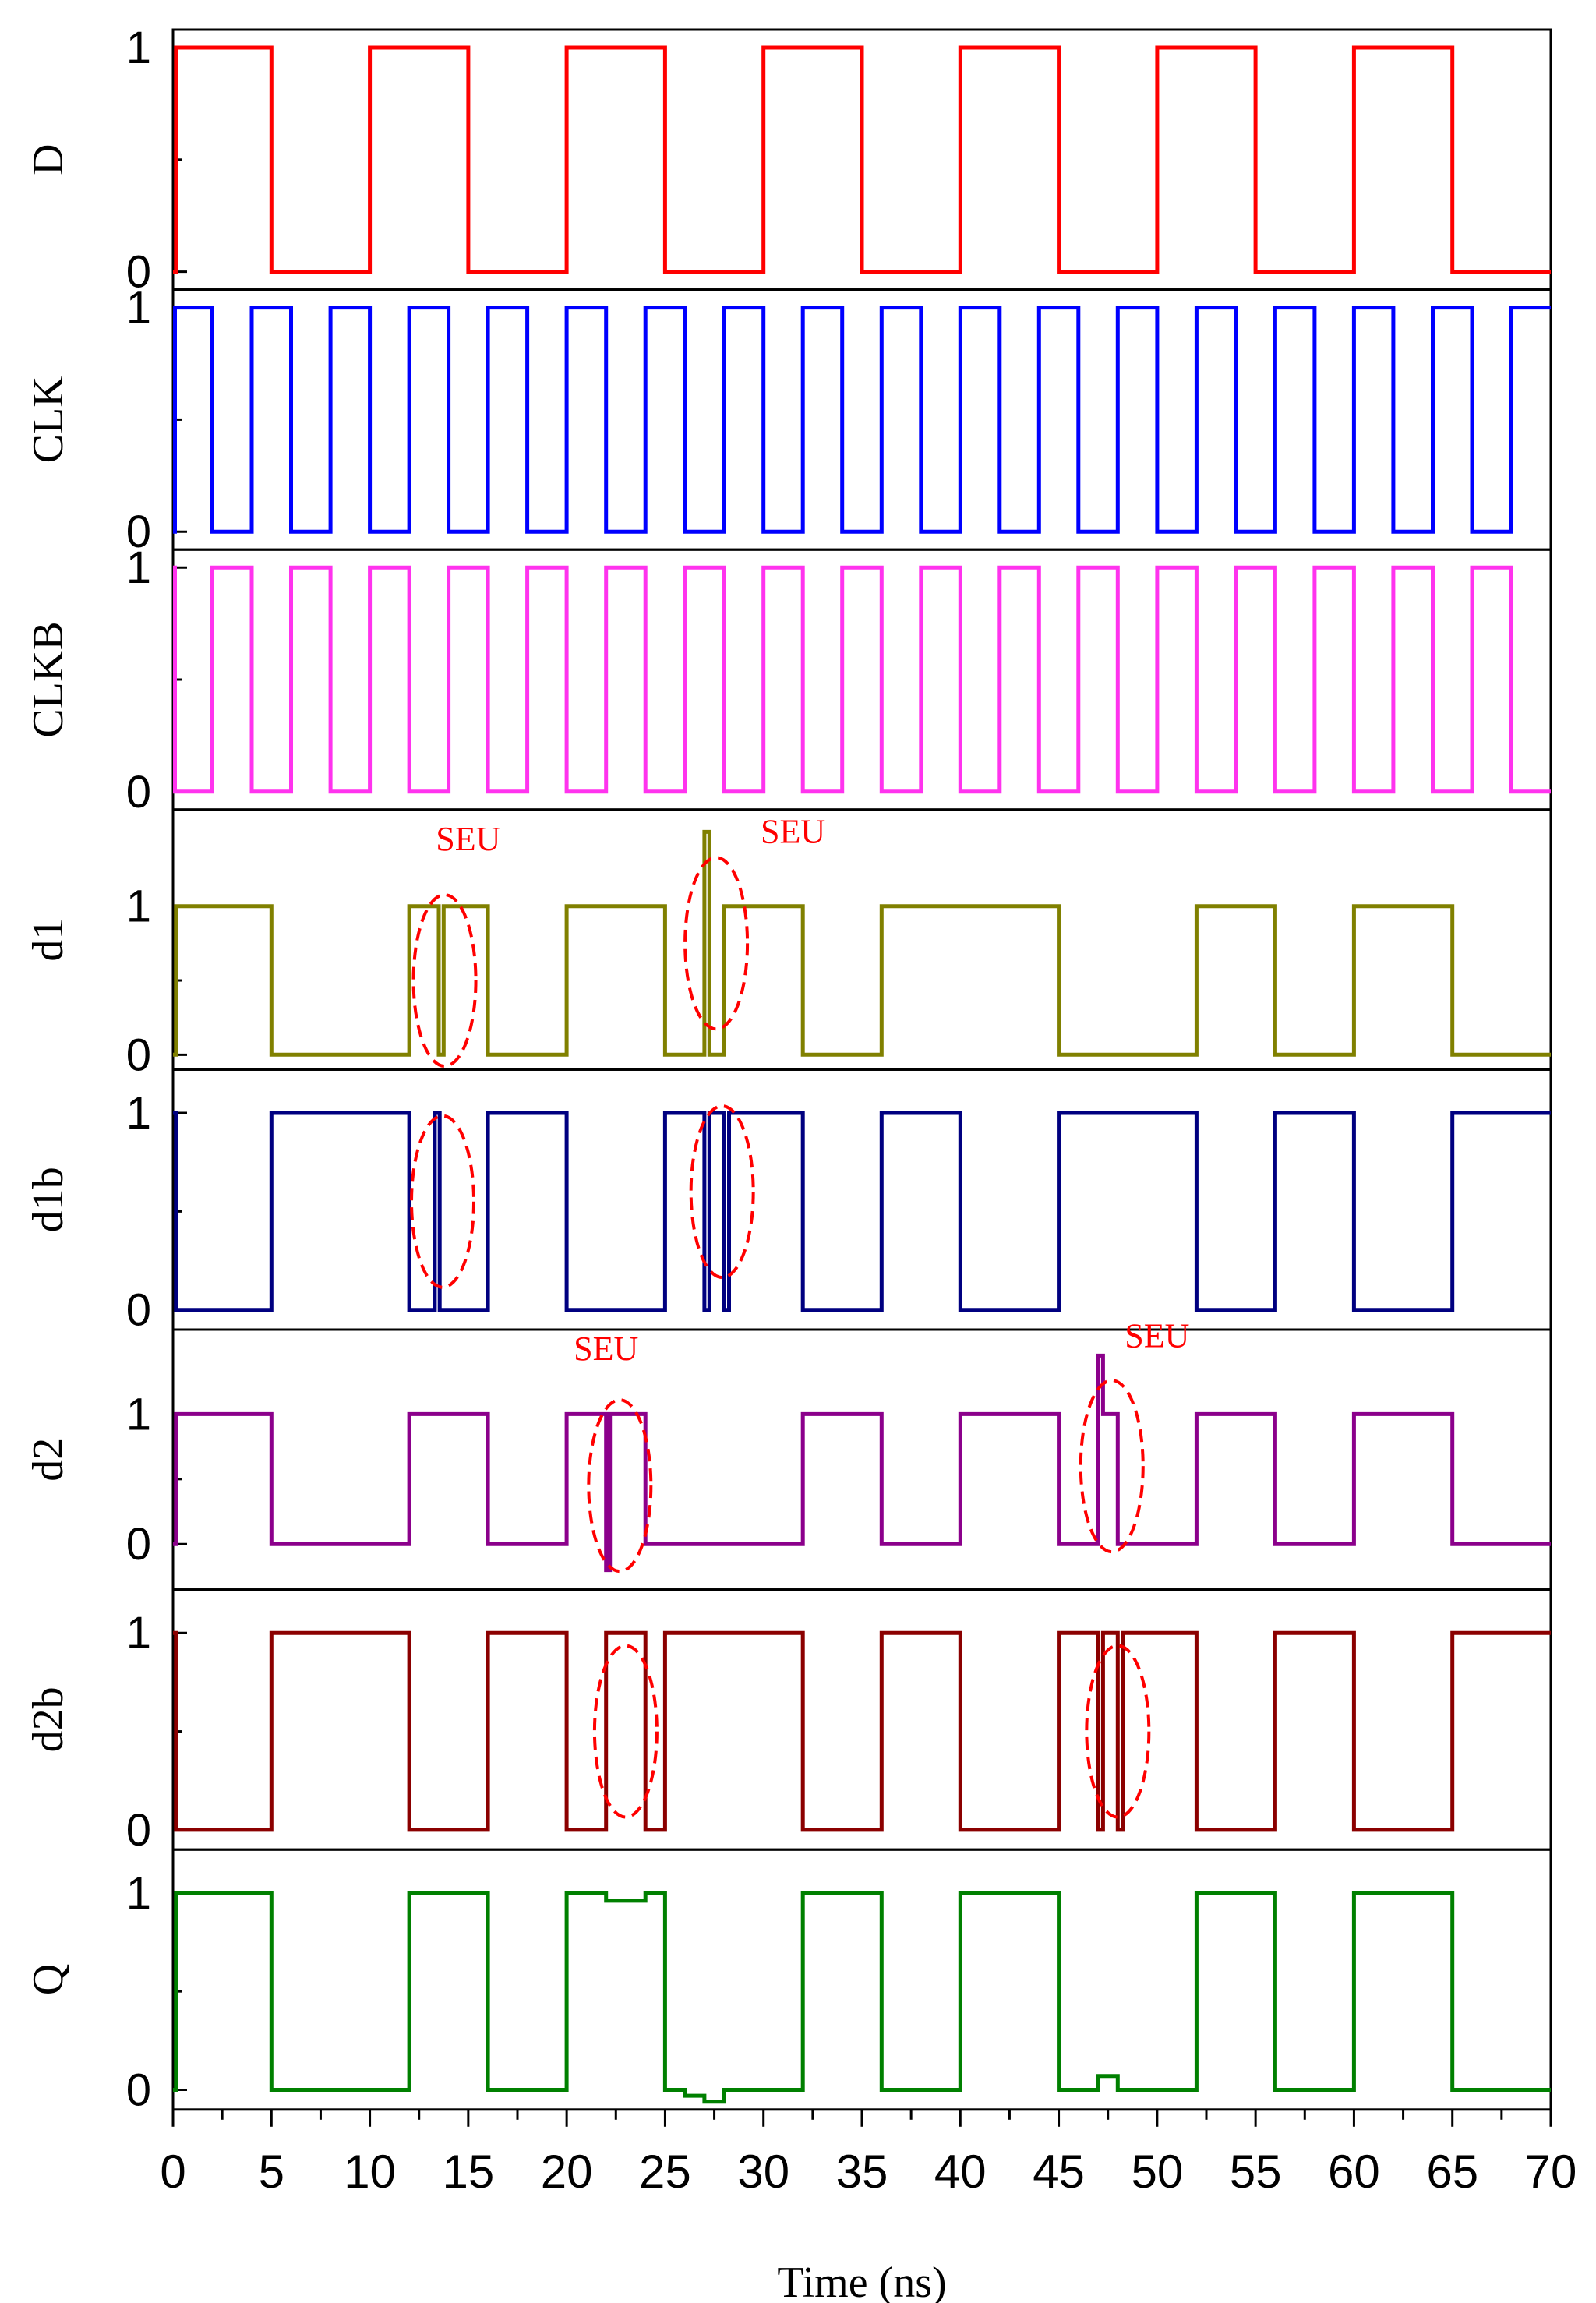  I want to click on y-tick-label-q: 1, so click(138, 1894).